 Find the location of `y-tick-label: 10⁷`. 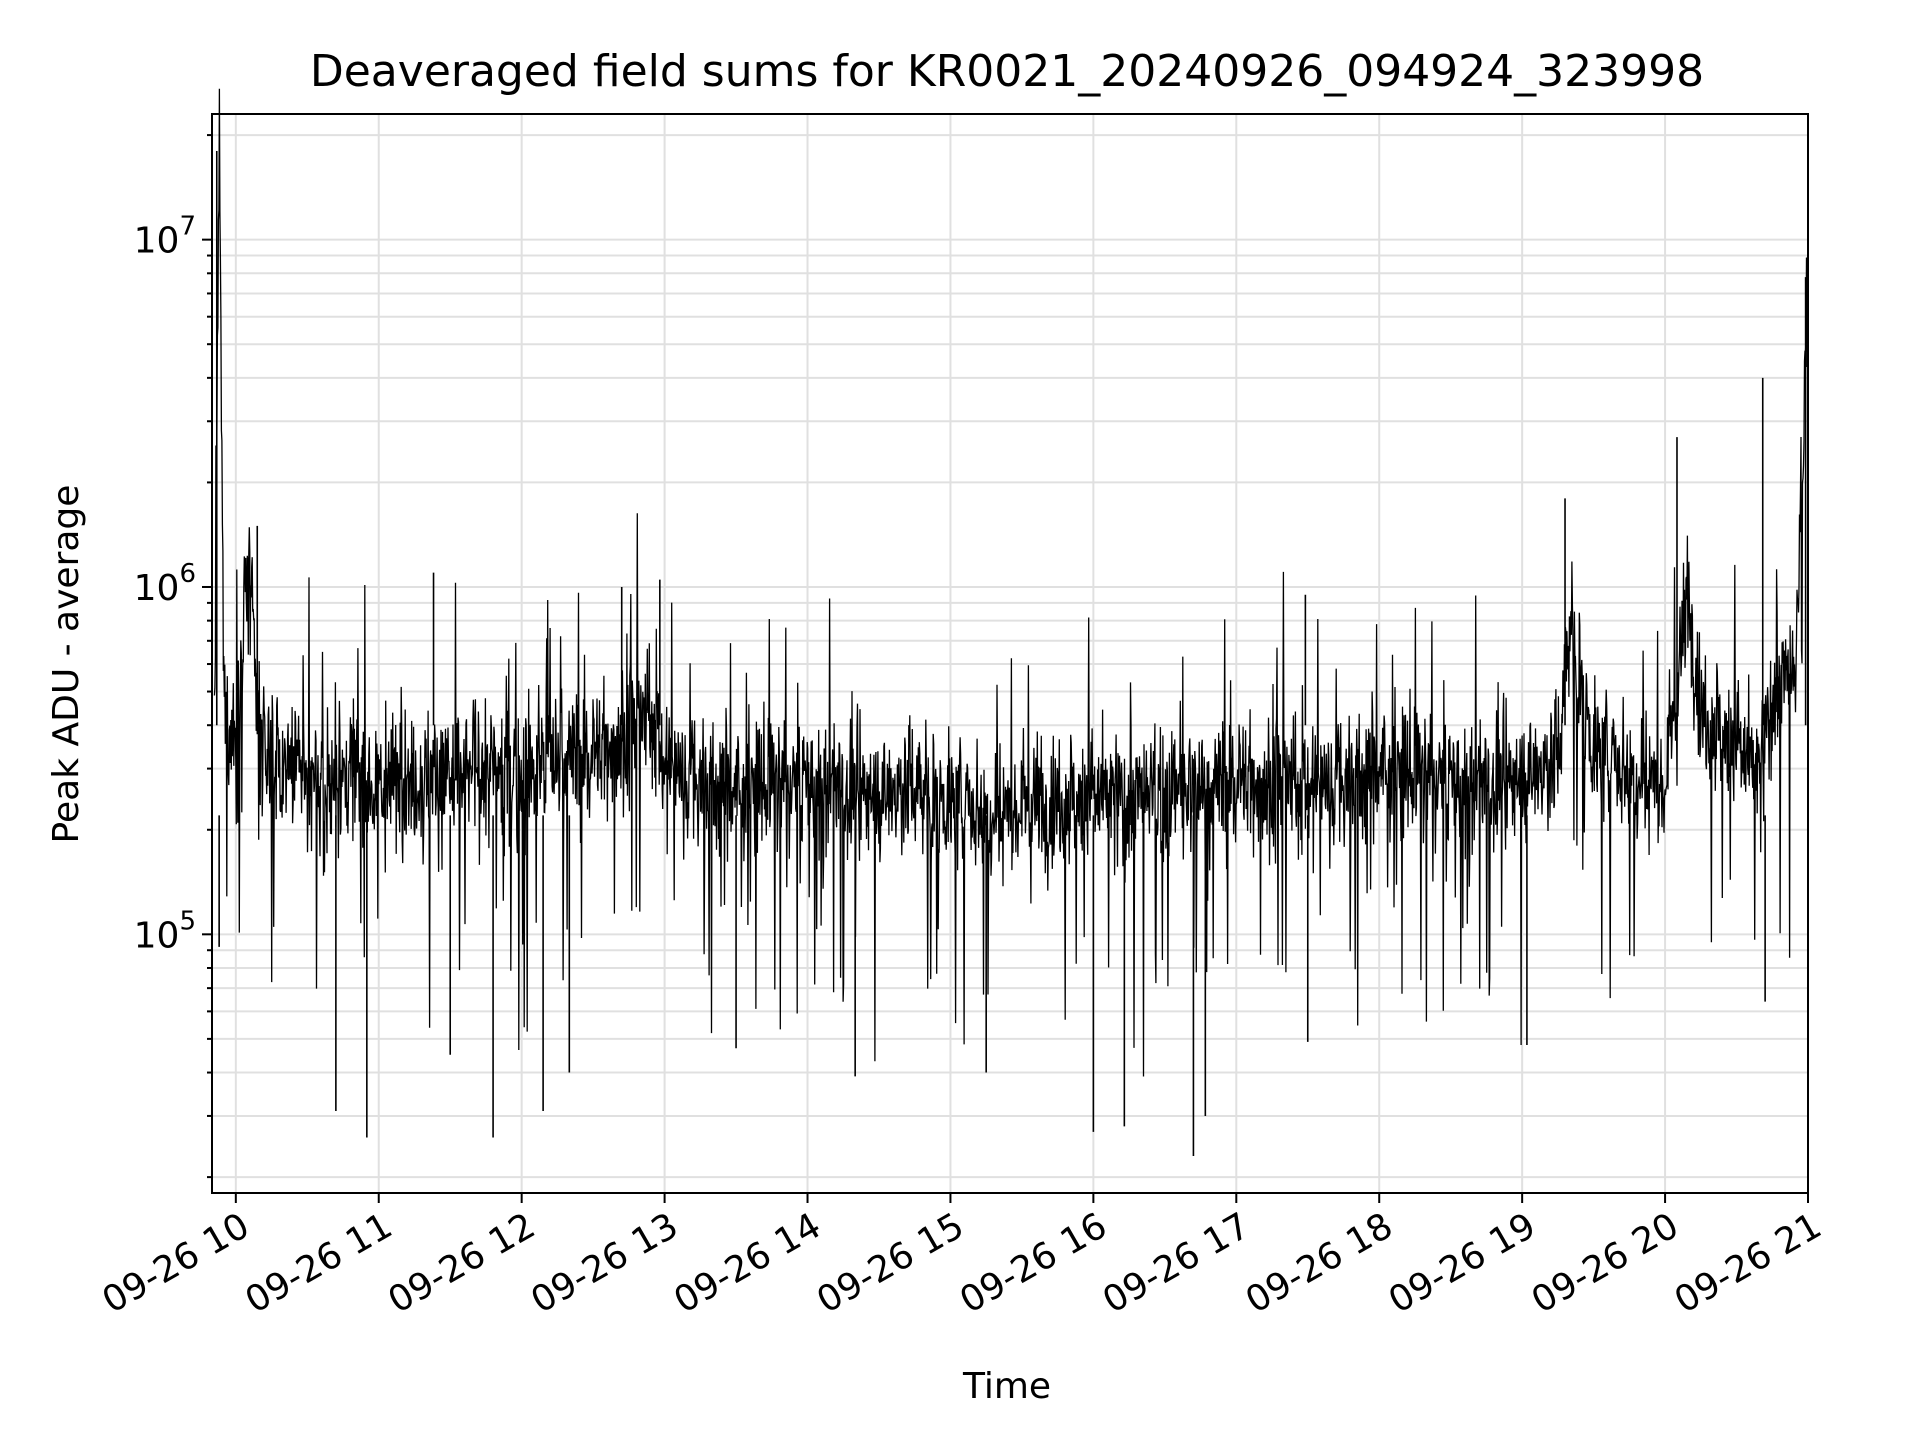

y-tick-label: 10⁷ is located at coordinates (165, 237).